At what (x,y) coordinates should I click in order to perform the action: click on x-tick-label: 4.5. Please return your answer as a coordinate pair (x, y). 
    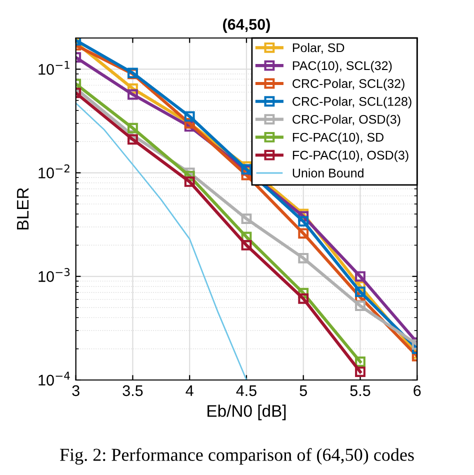
    Looking at the image, I should click on (246, 390).